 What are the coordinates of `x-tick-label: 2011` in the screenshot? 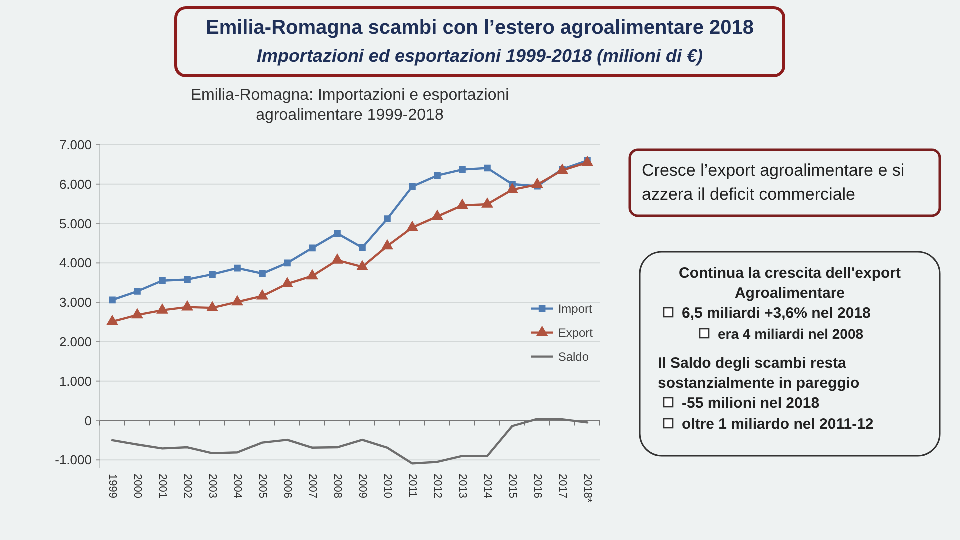 It's located at (412, 486).